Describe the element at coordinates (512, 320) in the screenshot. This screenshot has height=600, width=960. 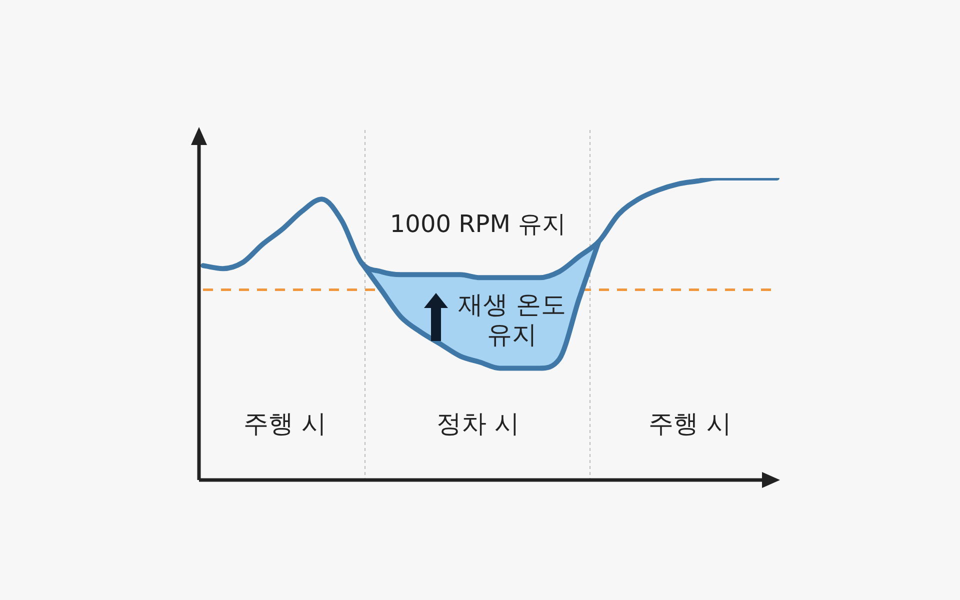
I see `annotation: 재생 온도 유지` at that location.